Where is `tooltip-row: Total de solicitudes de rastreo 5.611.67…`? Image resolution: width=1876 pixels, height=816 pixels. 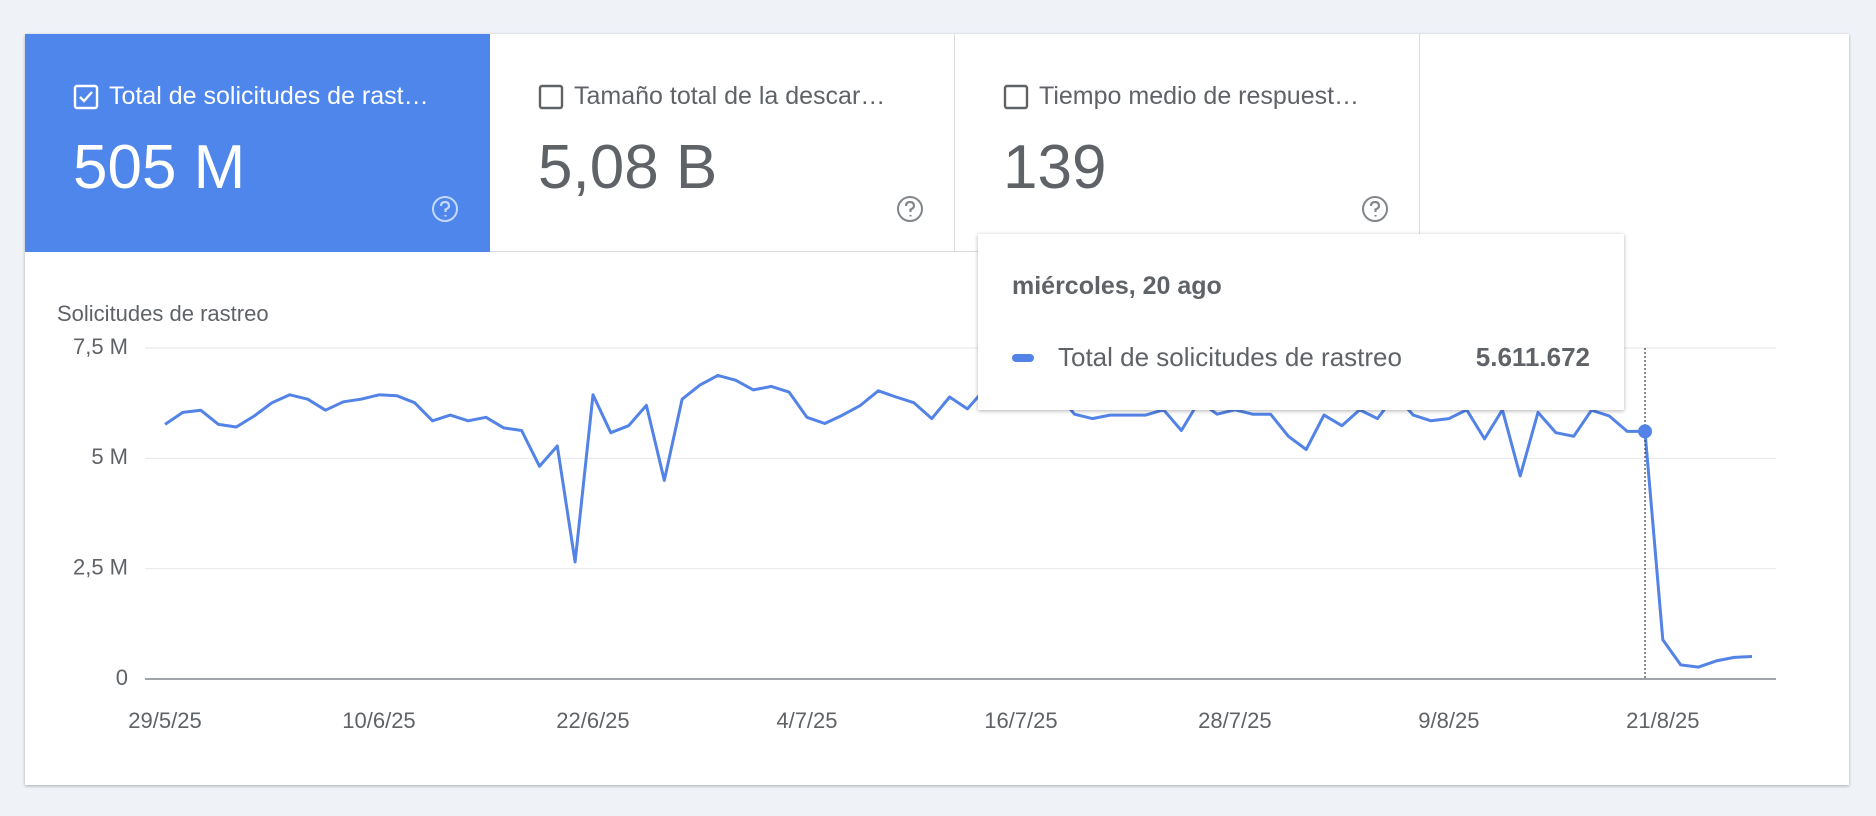
tooltip-row: Total de solicitudes de rastreo 5.611.67… is located at coordinates (1301, 357).